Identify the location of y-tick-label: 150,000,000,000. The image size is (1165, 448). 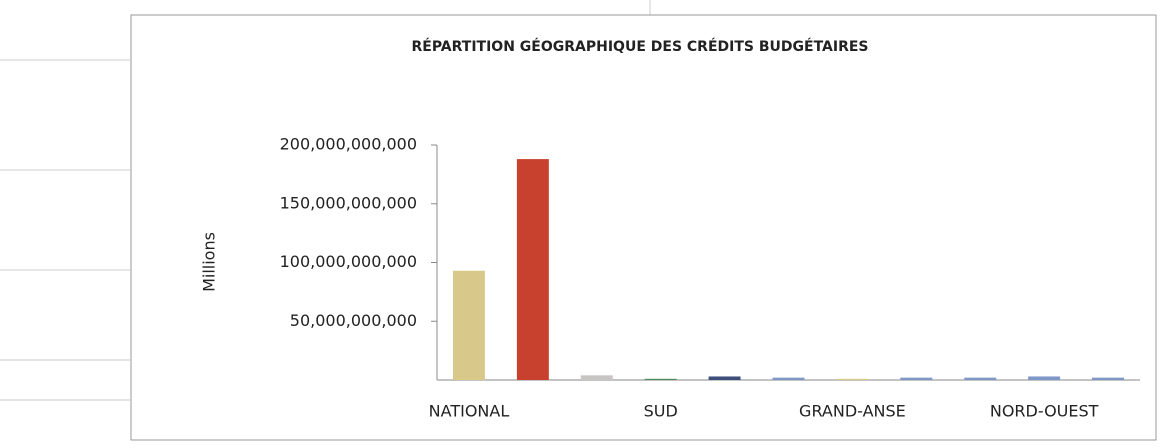
(348, 202).